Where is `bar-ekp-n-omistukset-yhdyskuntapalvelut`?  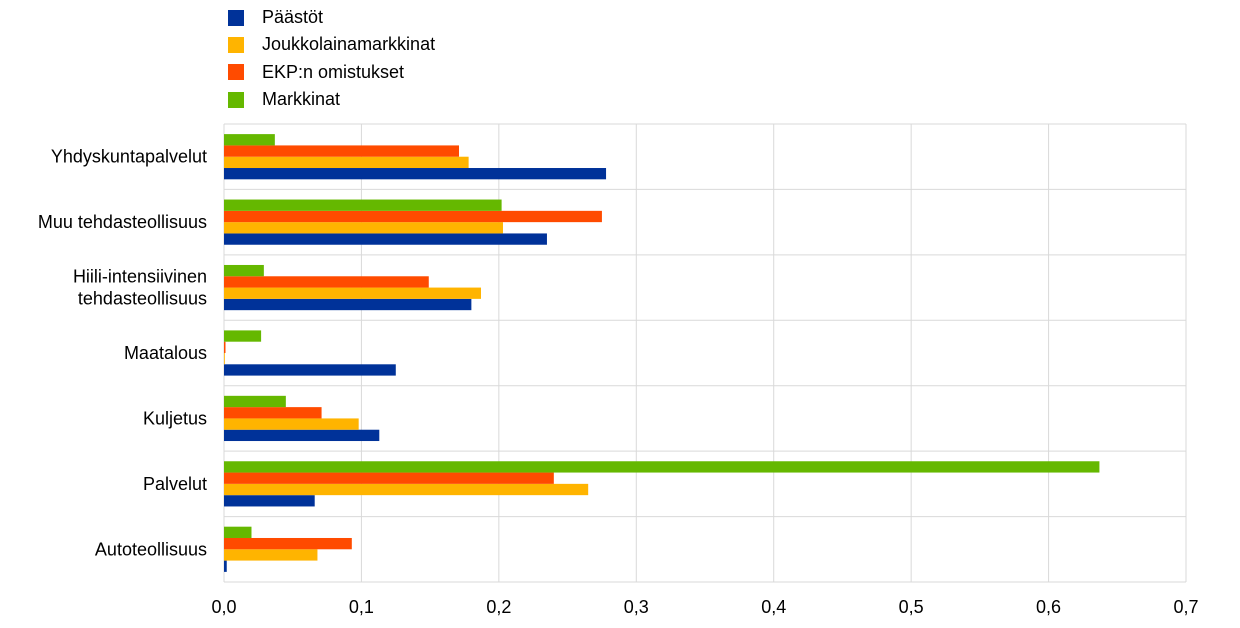
bar-ekp-n-omistukset-yhdyskuntapalvelut is located at coordinates (342, 151).